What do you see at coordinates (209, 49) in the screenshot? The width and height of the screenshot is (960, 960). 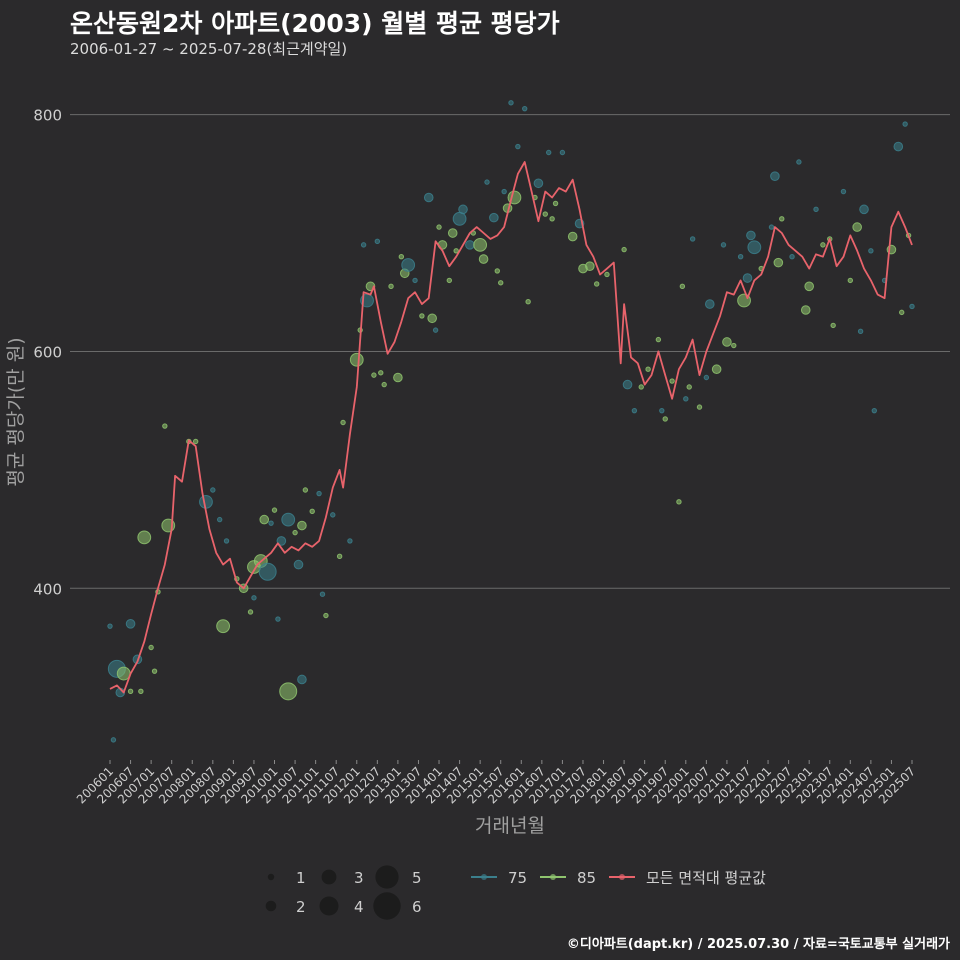 I see `chart-subtitle: 2006-01-27 ~ 2025-07-28(최근계약일)` at bounding box center [209, 49].